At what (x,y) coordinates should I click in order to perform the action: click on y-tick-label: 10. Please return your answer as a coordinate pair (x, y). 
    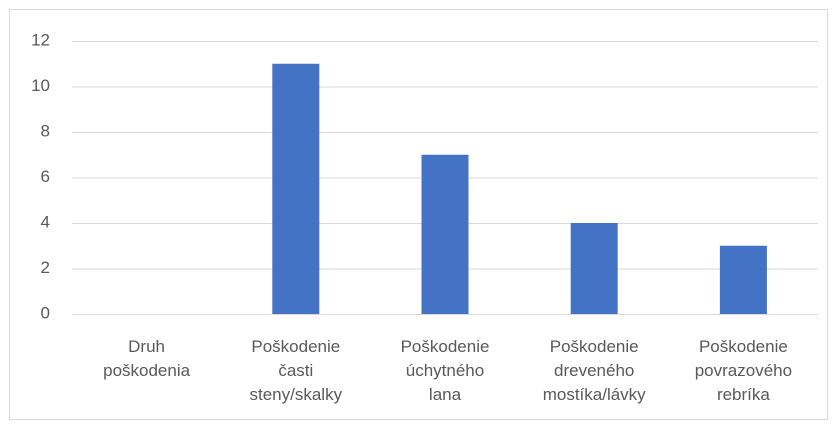
    Looking at the image, I should click on (40, 85).